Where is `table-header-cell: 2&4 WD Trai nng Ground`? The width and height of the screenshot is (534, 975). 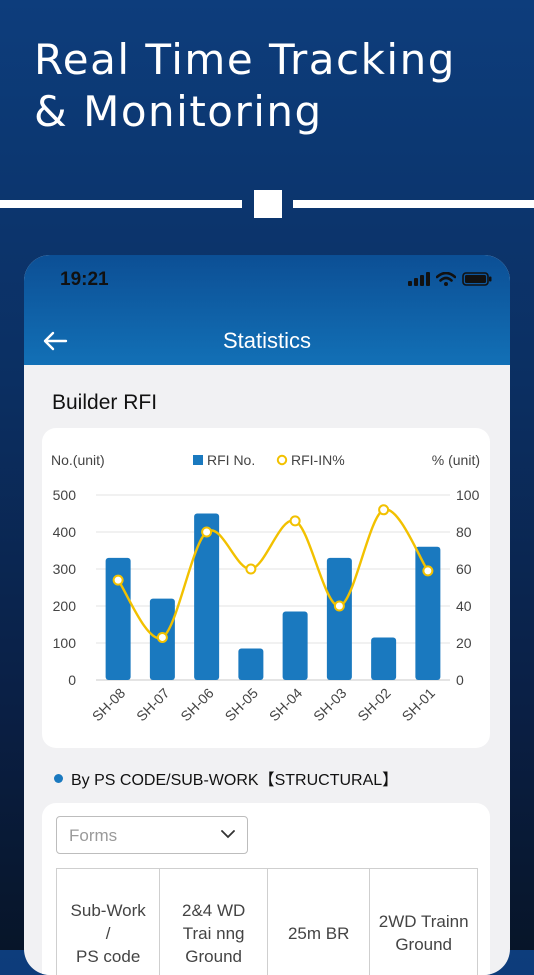 table-header-cell: 2&4 WD Trai nng Ground is located at coordinates (214, 922).